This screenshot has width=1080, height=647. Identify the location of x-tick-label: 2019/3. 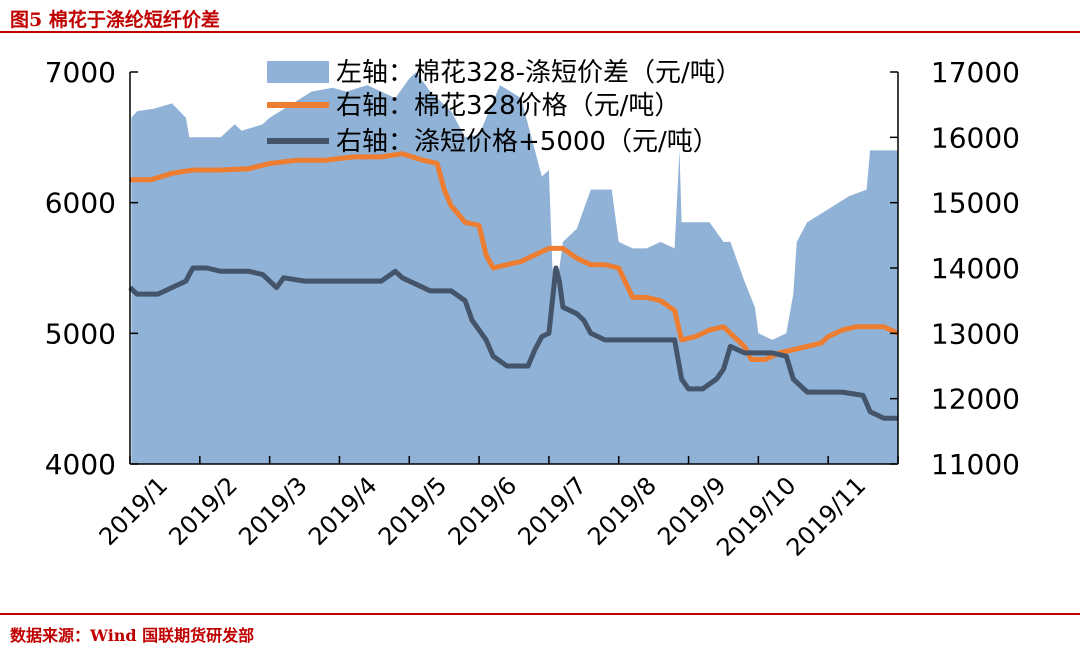
(273, 511).